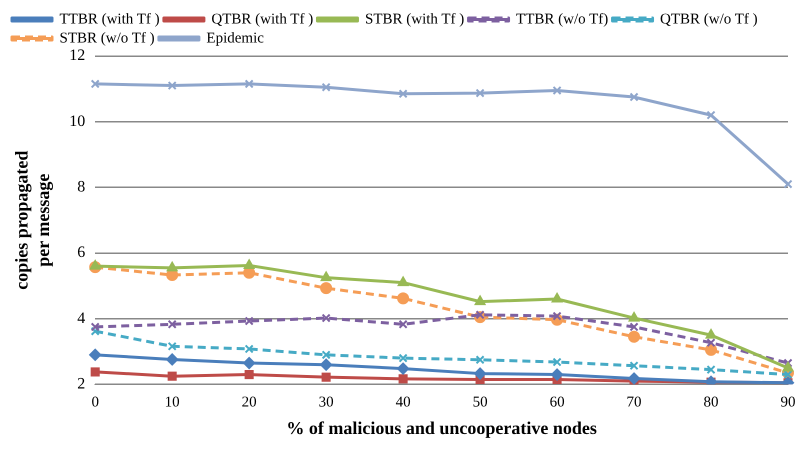 The height and width of the screenshot is (452, 810). What do you see at coordinates (788, 402) in the screenshot?
I see `x-tick-label: 90` at bounding box center [788, 402].